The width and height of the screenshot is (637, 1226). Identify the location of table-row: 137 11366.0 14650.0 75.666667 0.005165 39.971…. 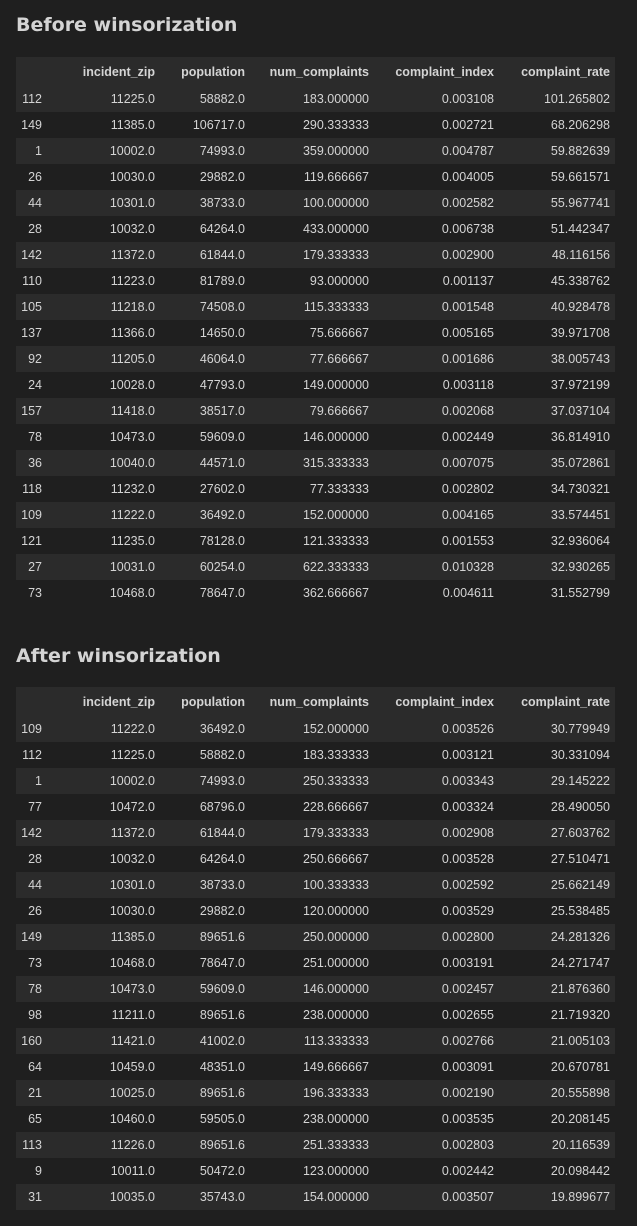
(315, 333).